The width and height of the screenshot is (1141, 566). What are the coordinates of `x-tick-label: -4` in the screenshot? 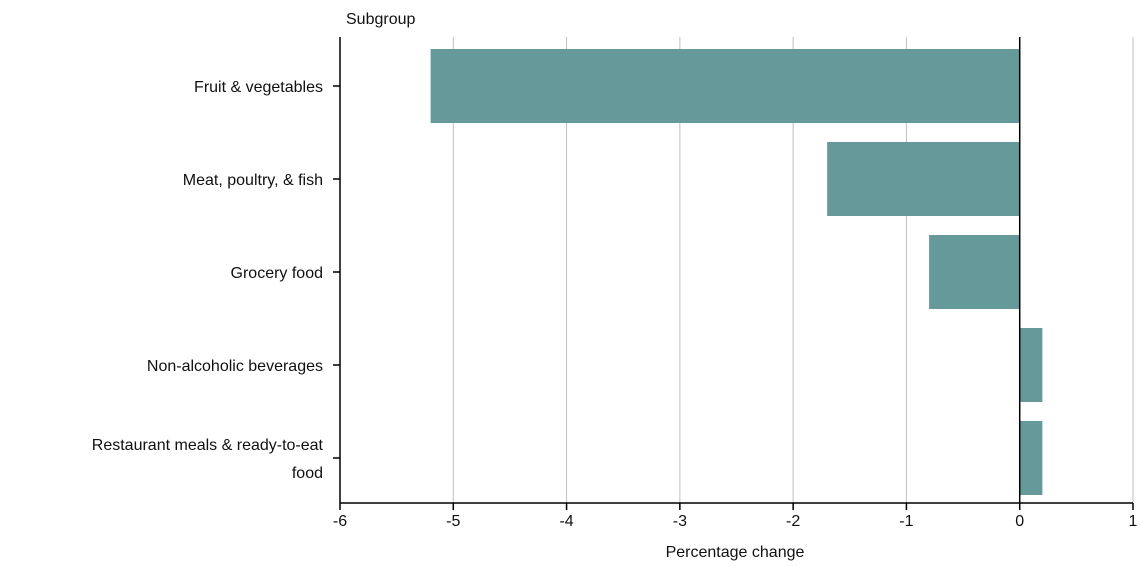 It's located at (566, 521).